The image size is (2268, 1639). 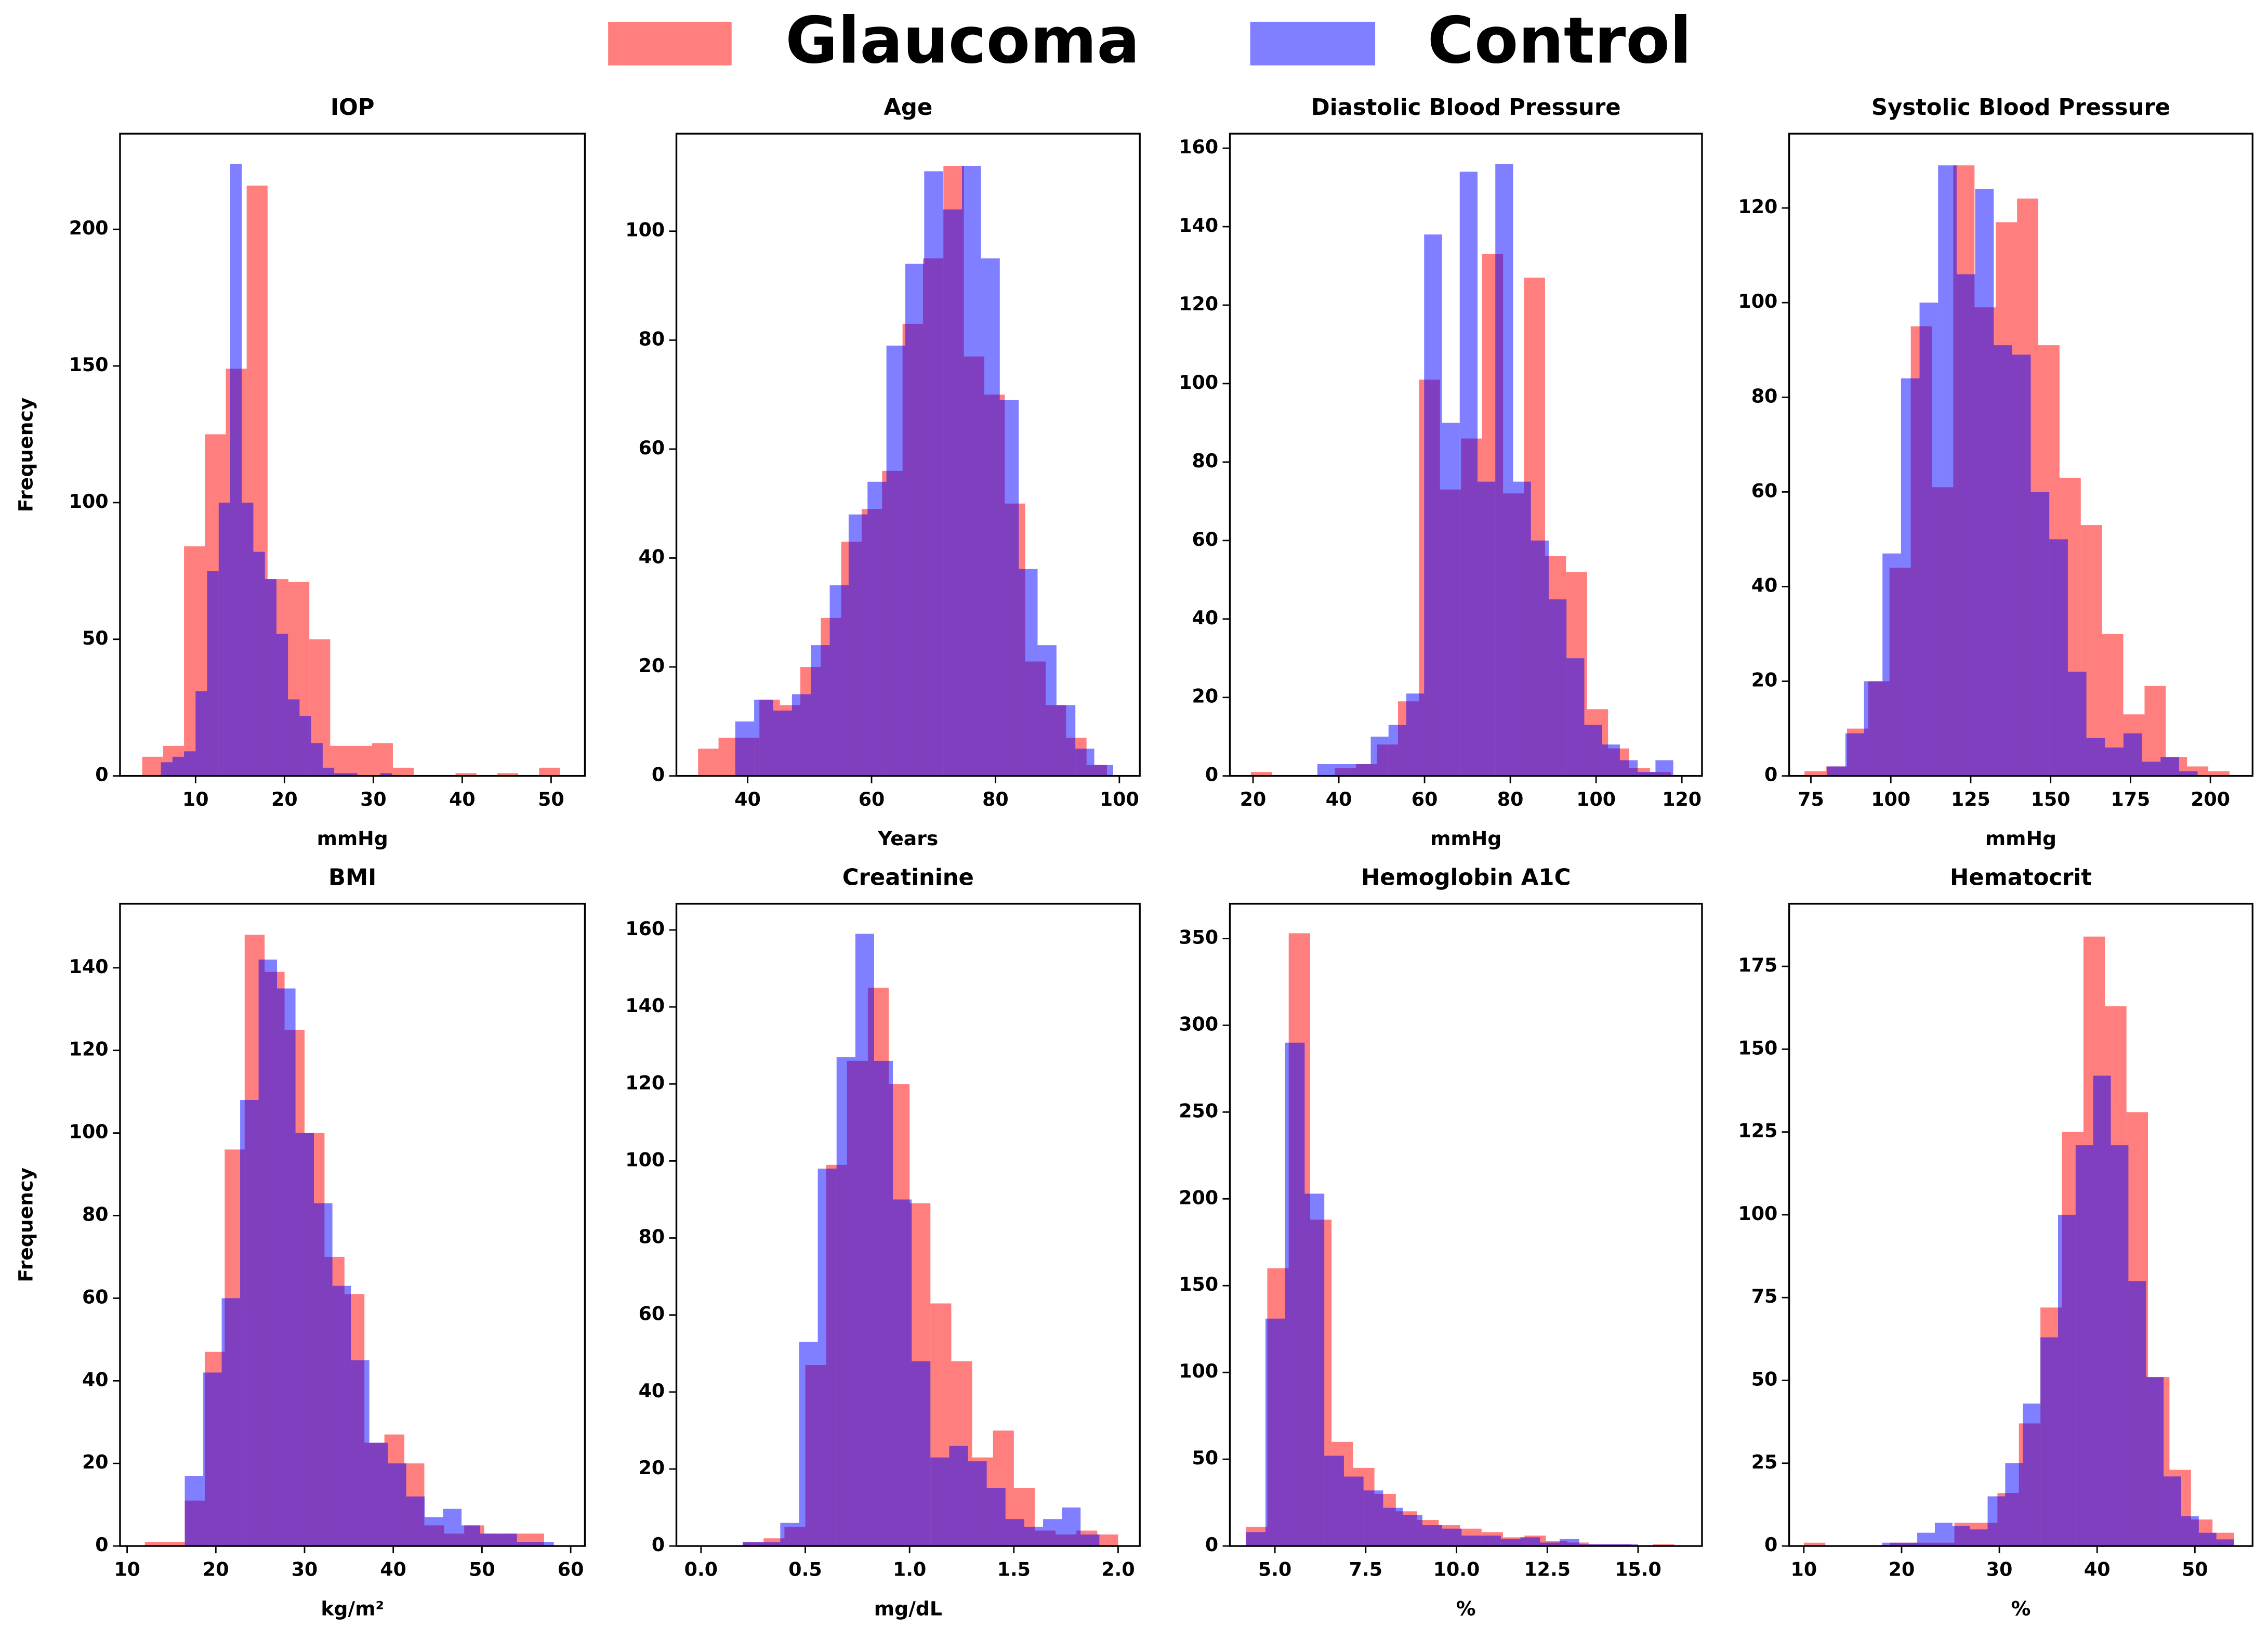 I want to click on chart-title: Systolic Blood Pressure, so click(x=2020, y=108).